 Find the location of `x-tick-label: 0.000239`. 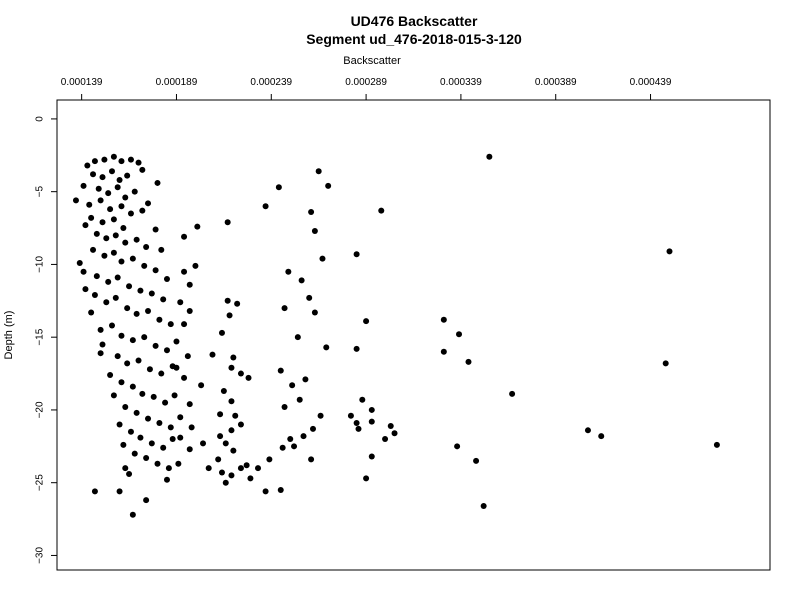

x-tick-label: 0.000239 is located at coordinates (271, 82).